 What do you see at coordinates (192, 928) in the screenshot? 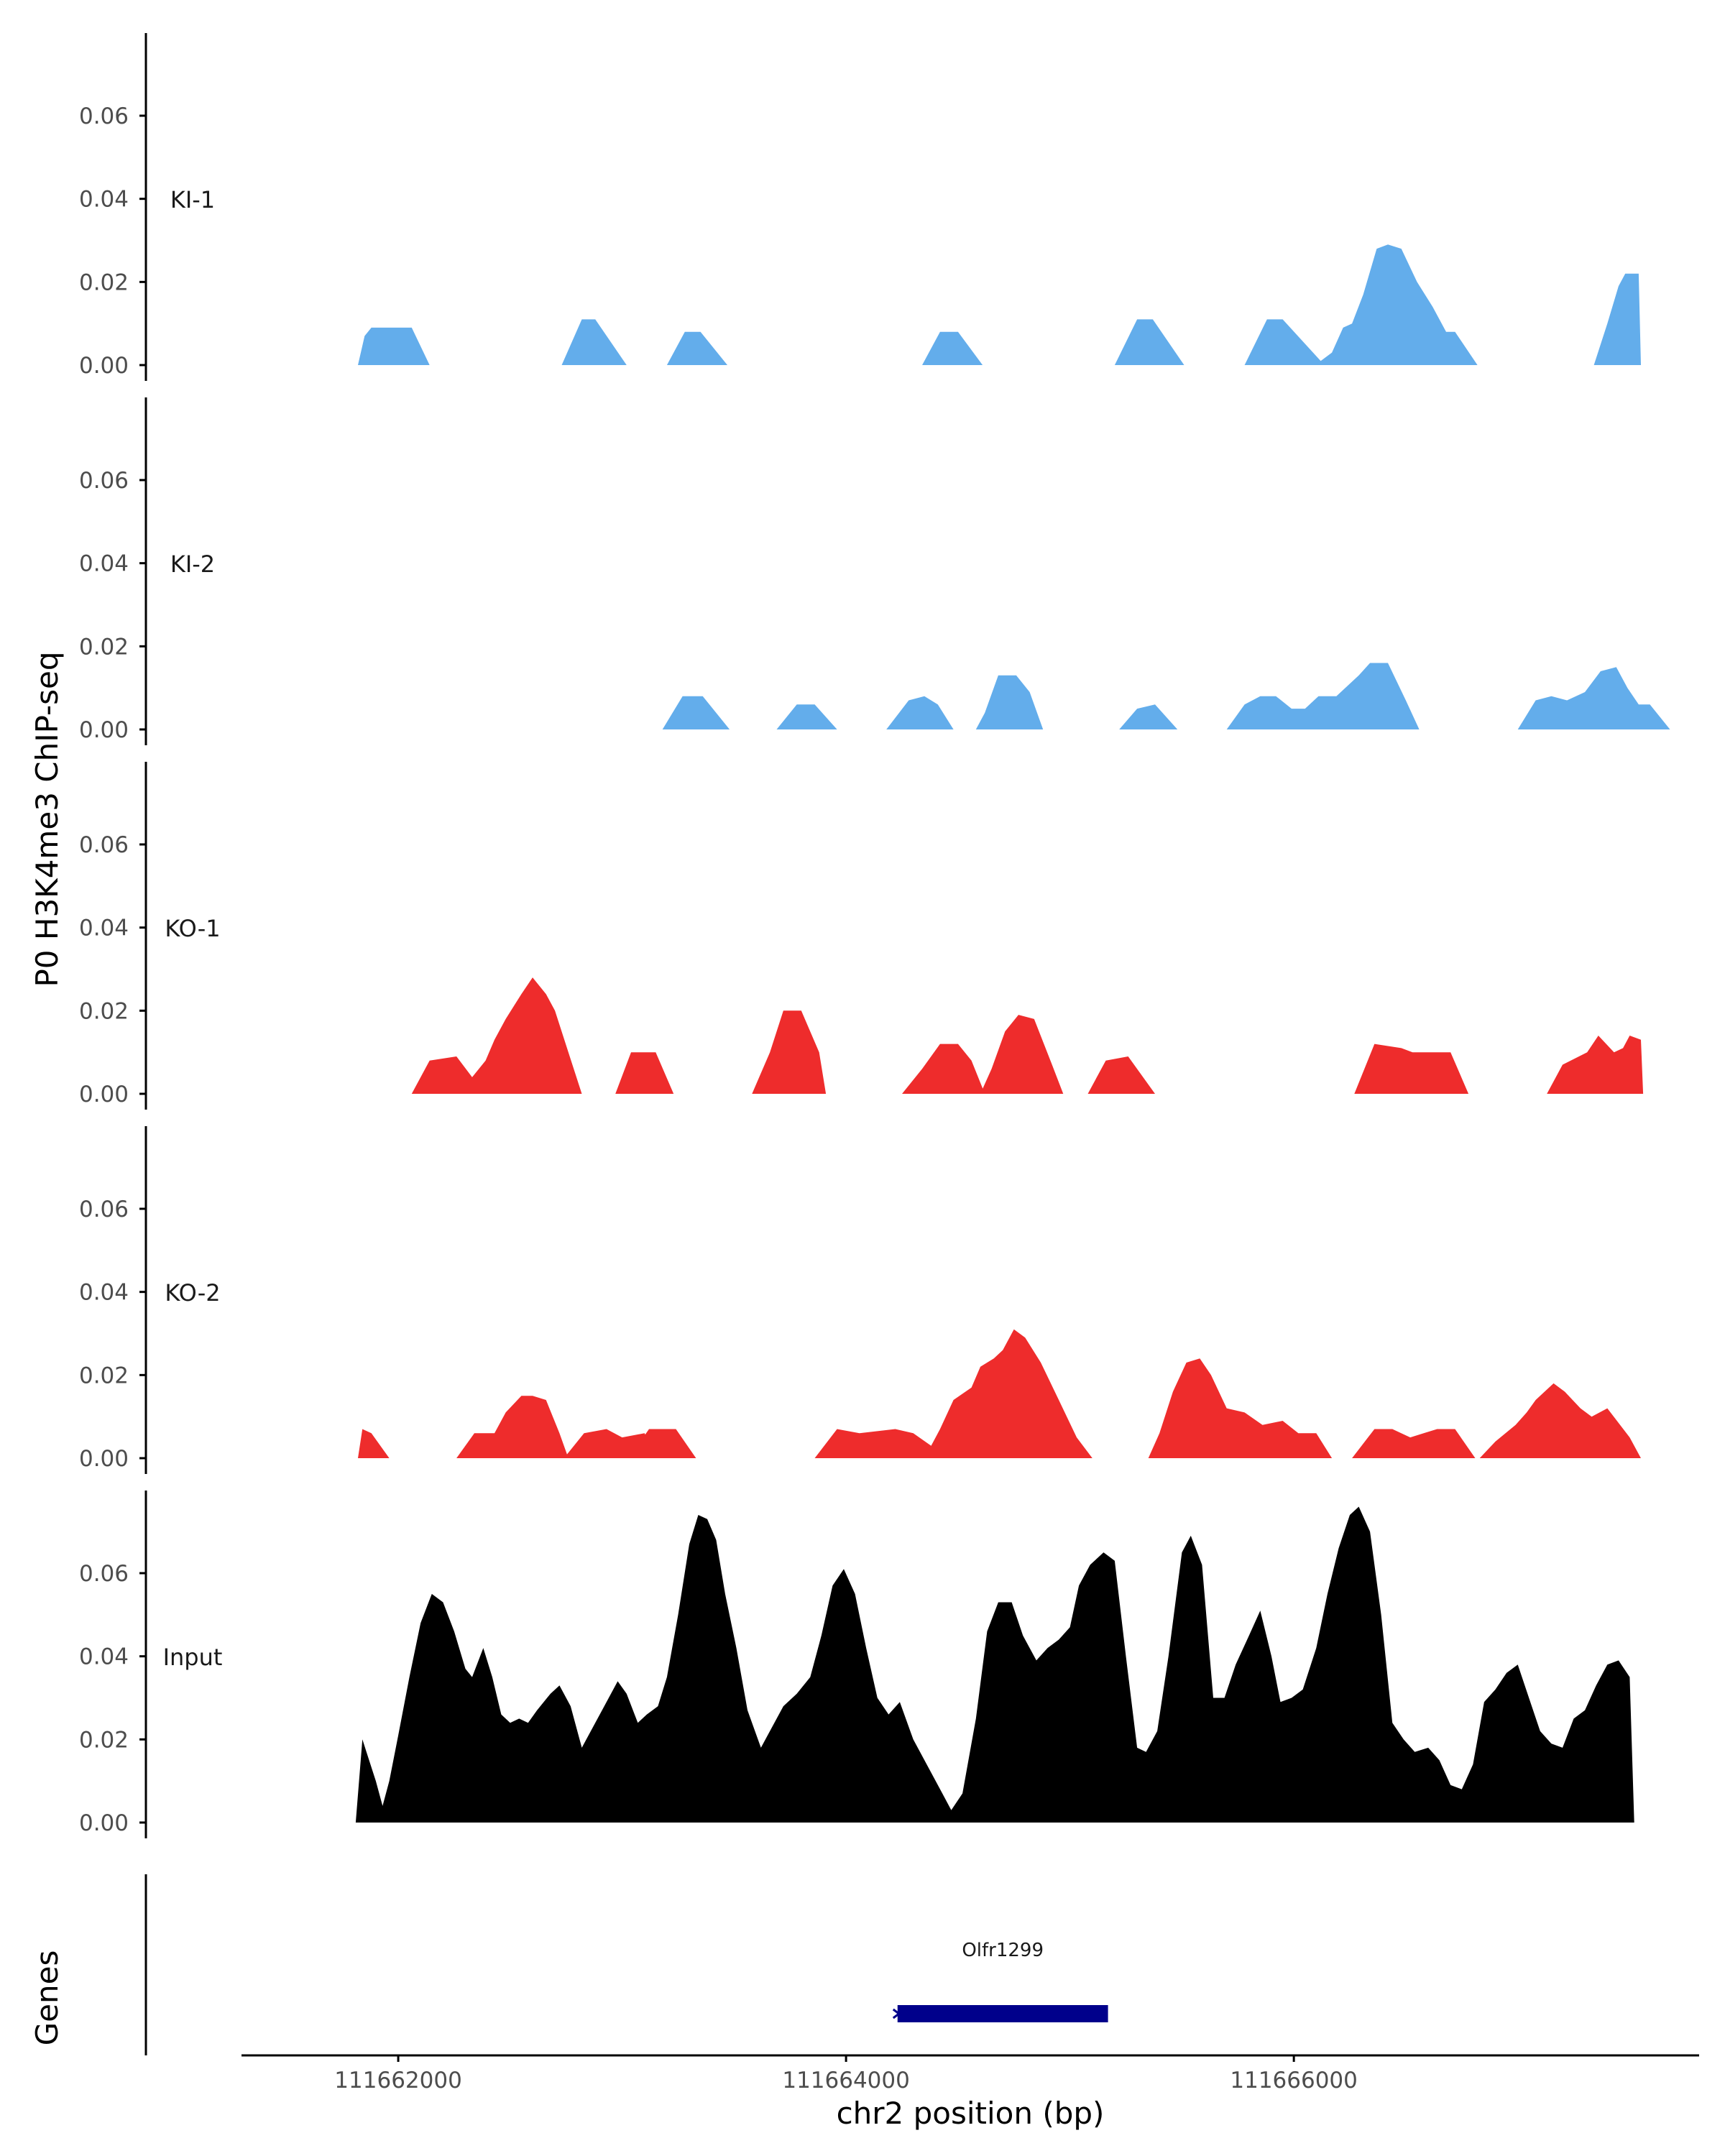
I see `track-label: KO-1` at bounding box center [192, 928].